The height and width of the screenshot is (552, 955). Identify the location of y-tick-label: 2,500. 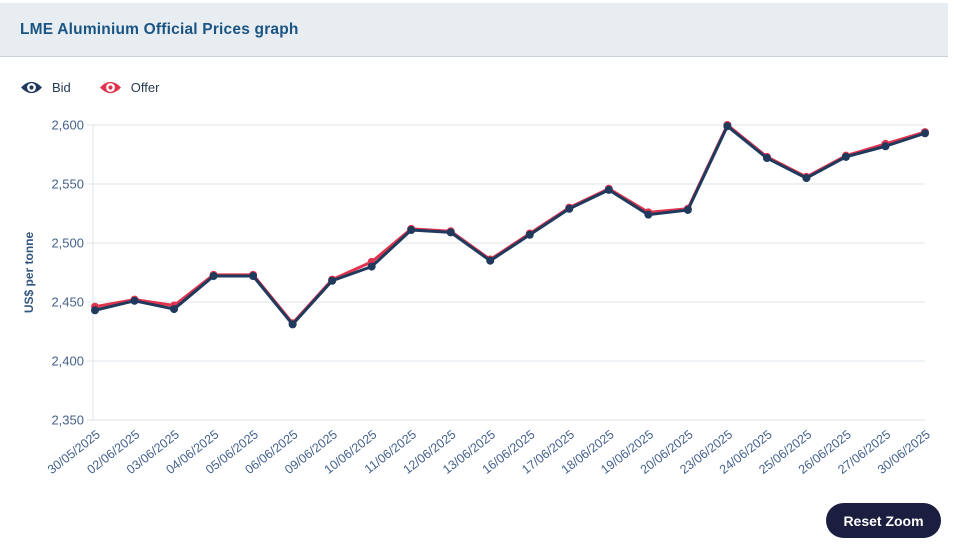
(67, 243).